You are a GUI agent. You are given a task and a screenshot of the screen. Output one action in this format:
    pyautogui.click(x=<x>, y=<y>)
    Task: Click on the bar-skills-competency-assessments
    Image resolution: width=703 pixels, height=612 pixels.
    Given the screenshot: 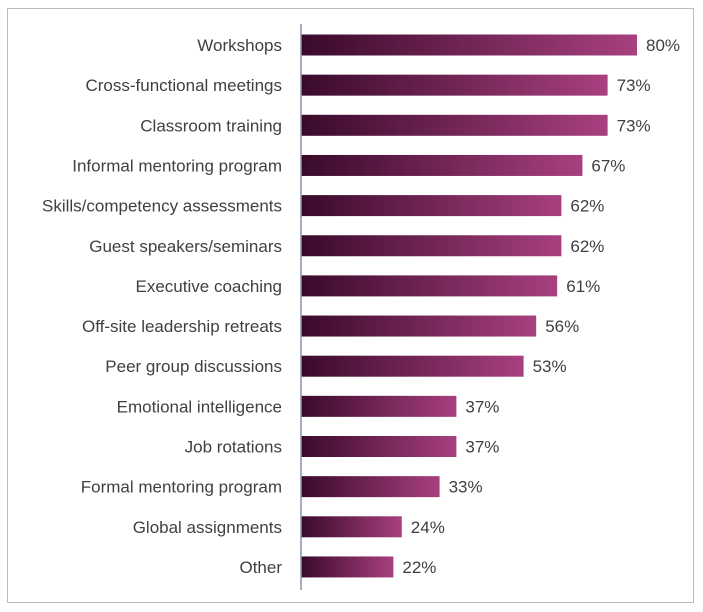 What is the action you would take?
    pyautogui.click(x=431, y=206)
    